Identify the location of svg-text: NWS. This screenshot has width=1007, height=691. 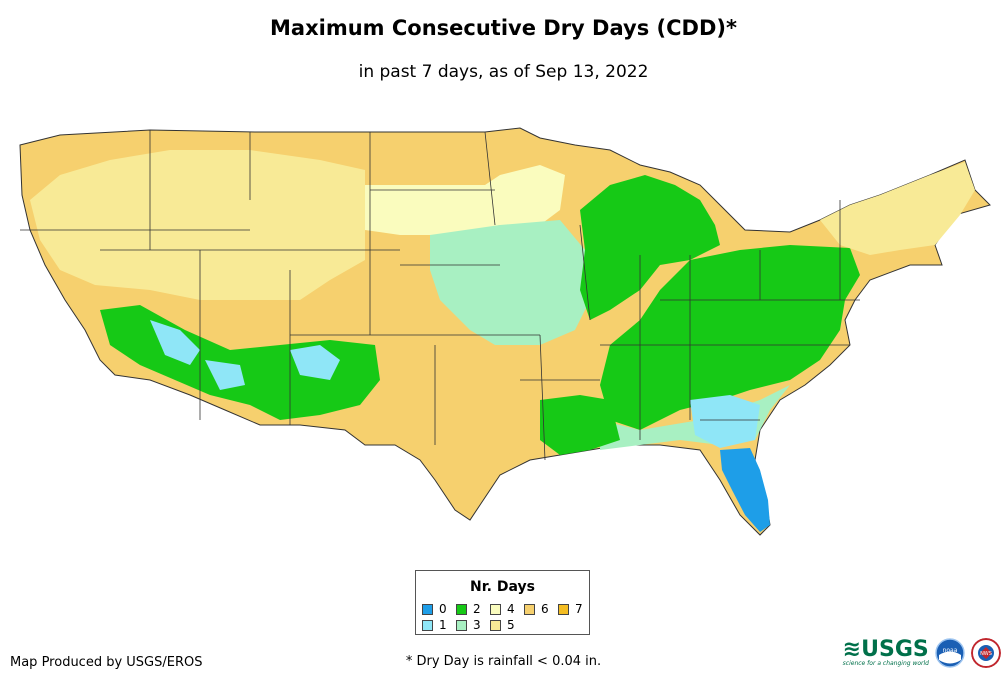
(986, 654).